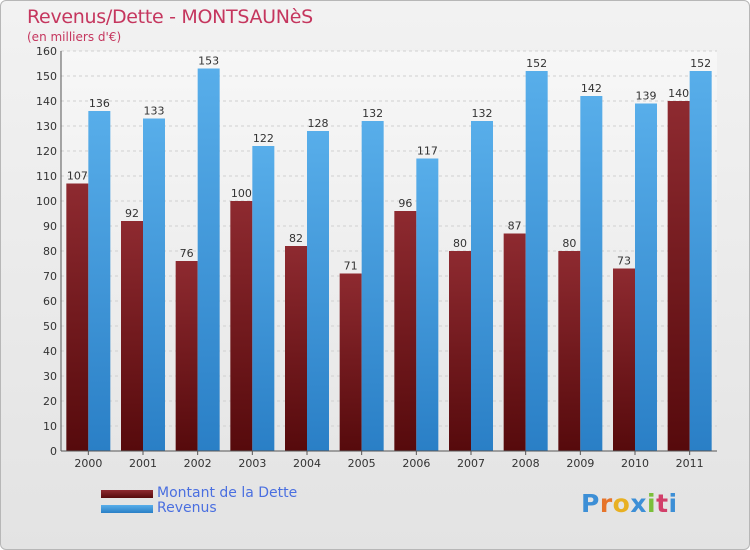  What do you see at coordinates (143, 463) in the screenshot?
I see `x-tick-label: 2001` at bounding box center [143, 463].